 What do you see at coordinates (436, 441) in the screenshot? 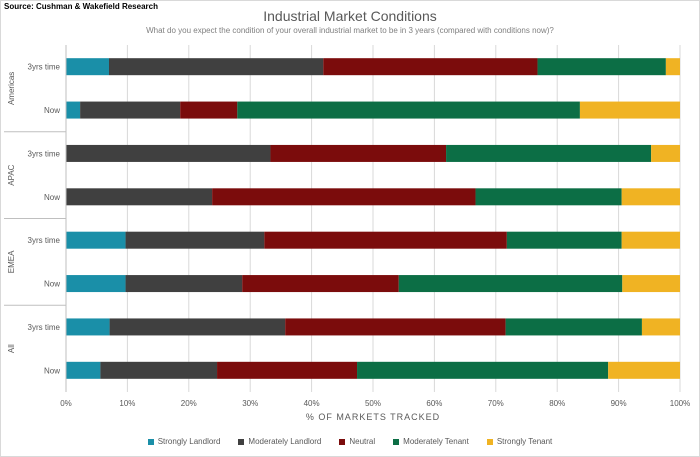
I see `legend-label: Moderately Tenant` at bounding box center [436, 441].